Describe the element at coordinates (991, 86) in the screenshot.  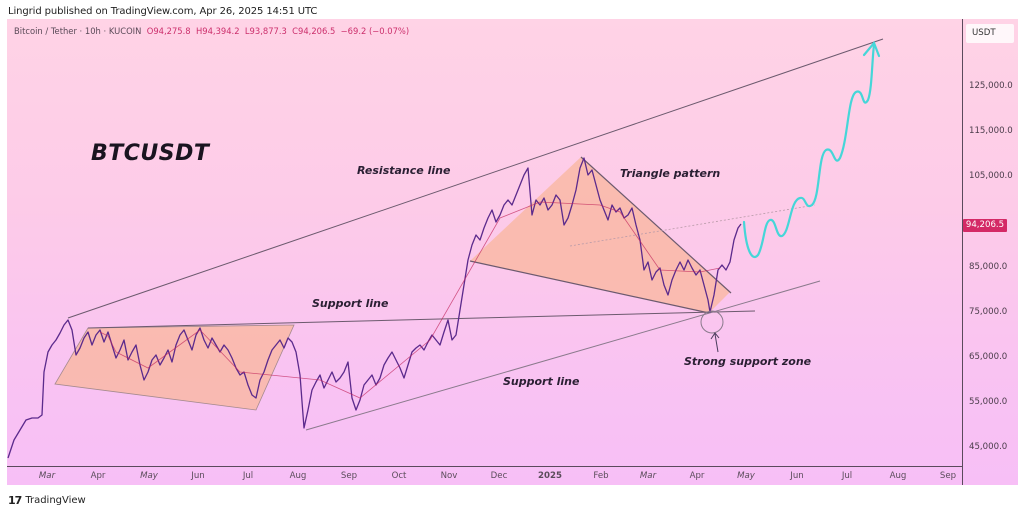
I see `y-tick: 125,000.0` at that location.